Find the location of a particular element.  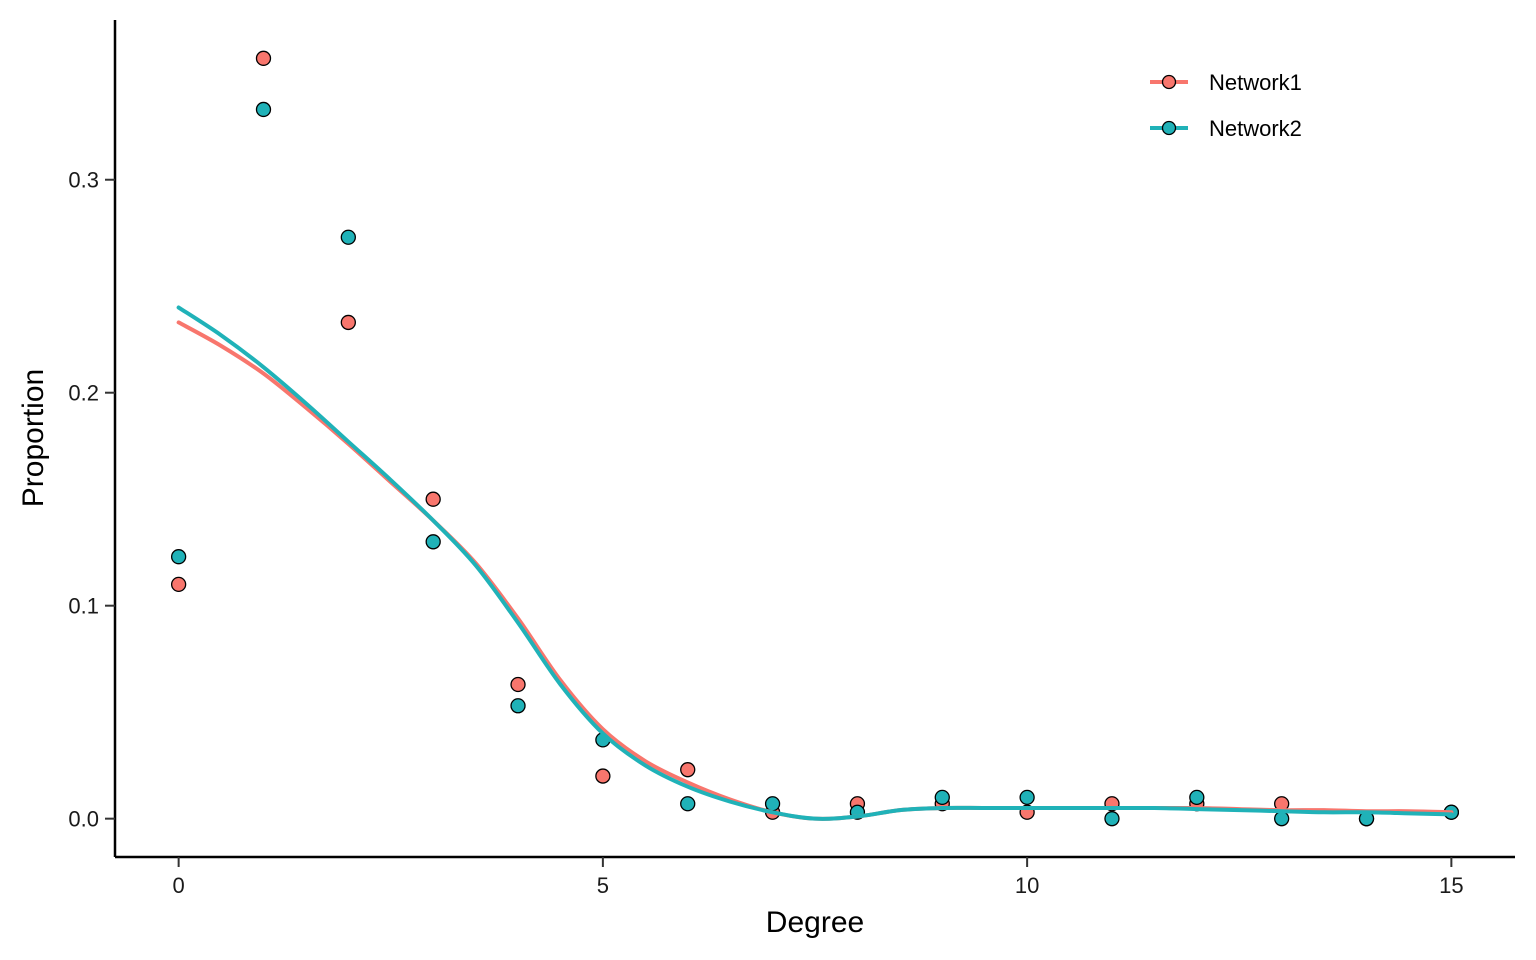

x-axis-title: Degree is located at coordinates (815, 922).